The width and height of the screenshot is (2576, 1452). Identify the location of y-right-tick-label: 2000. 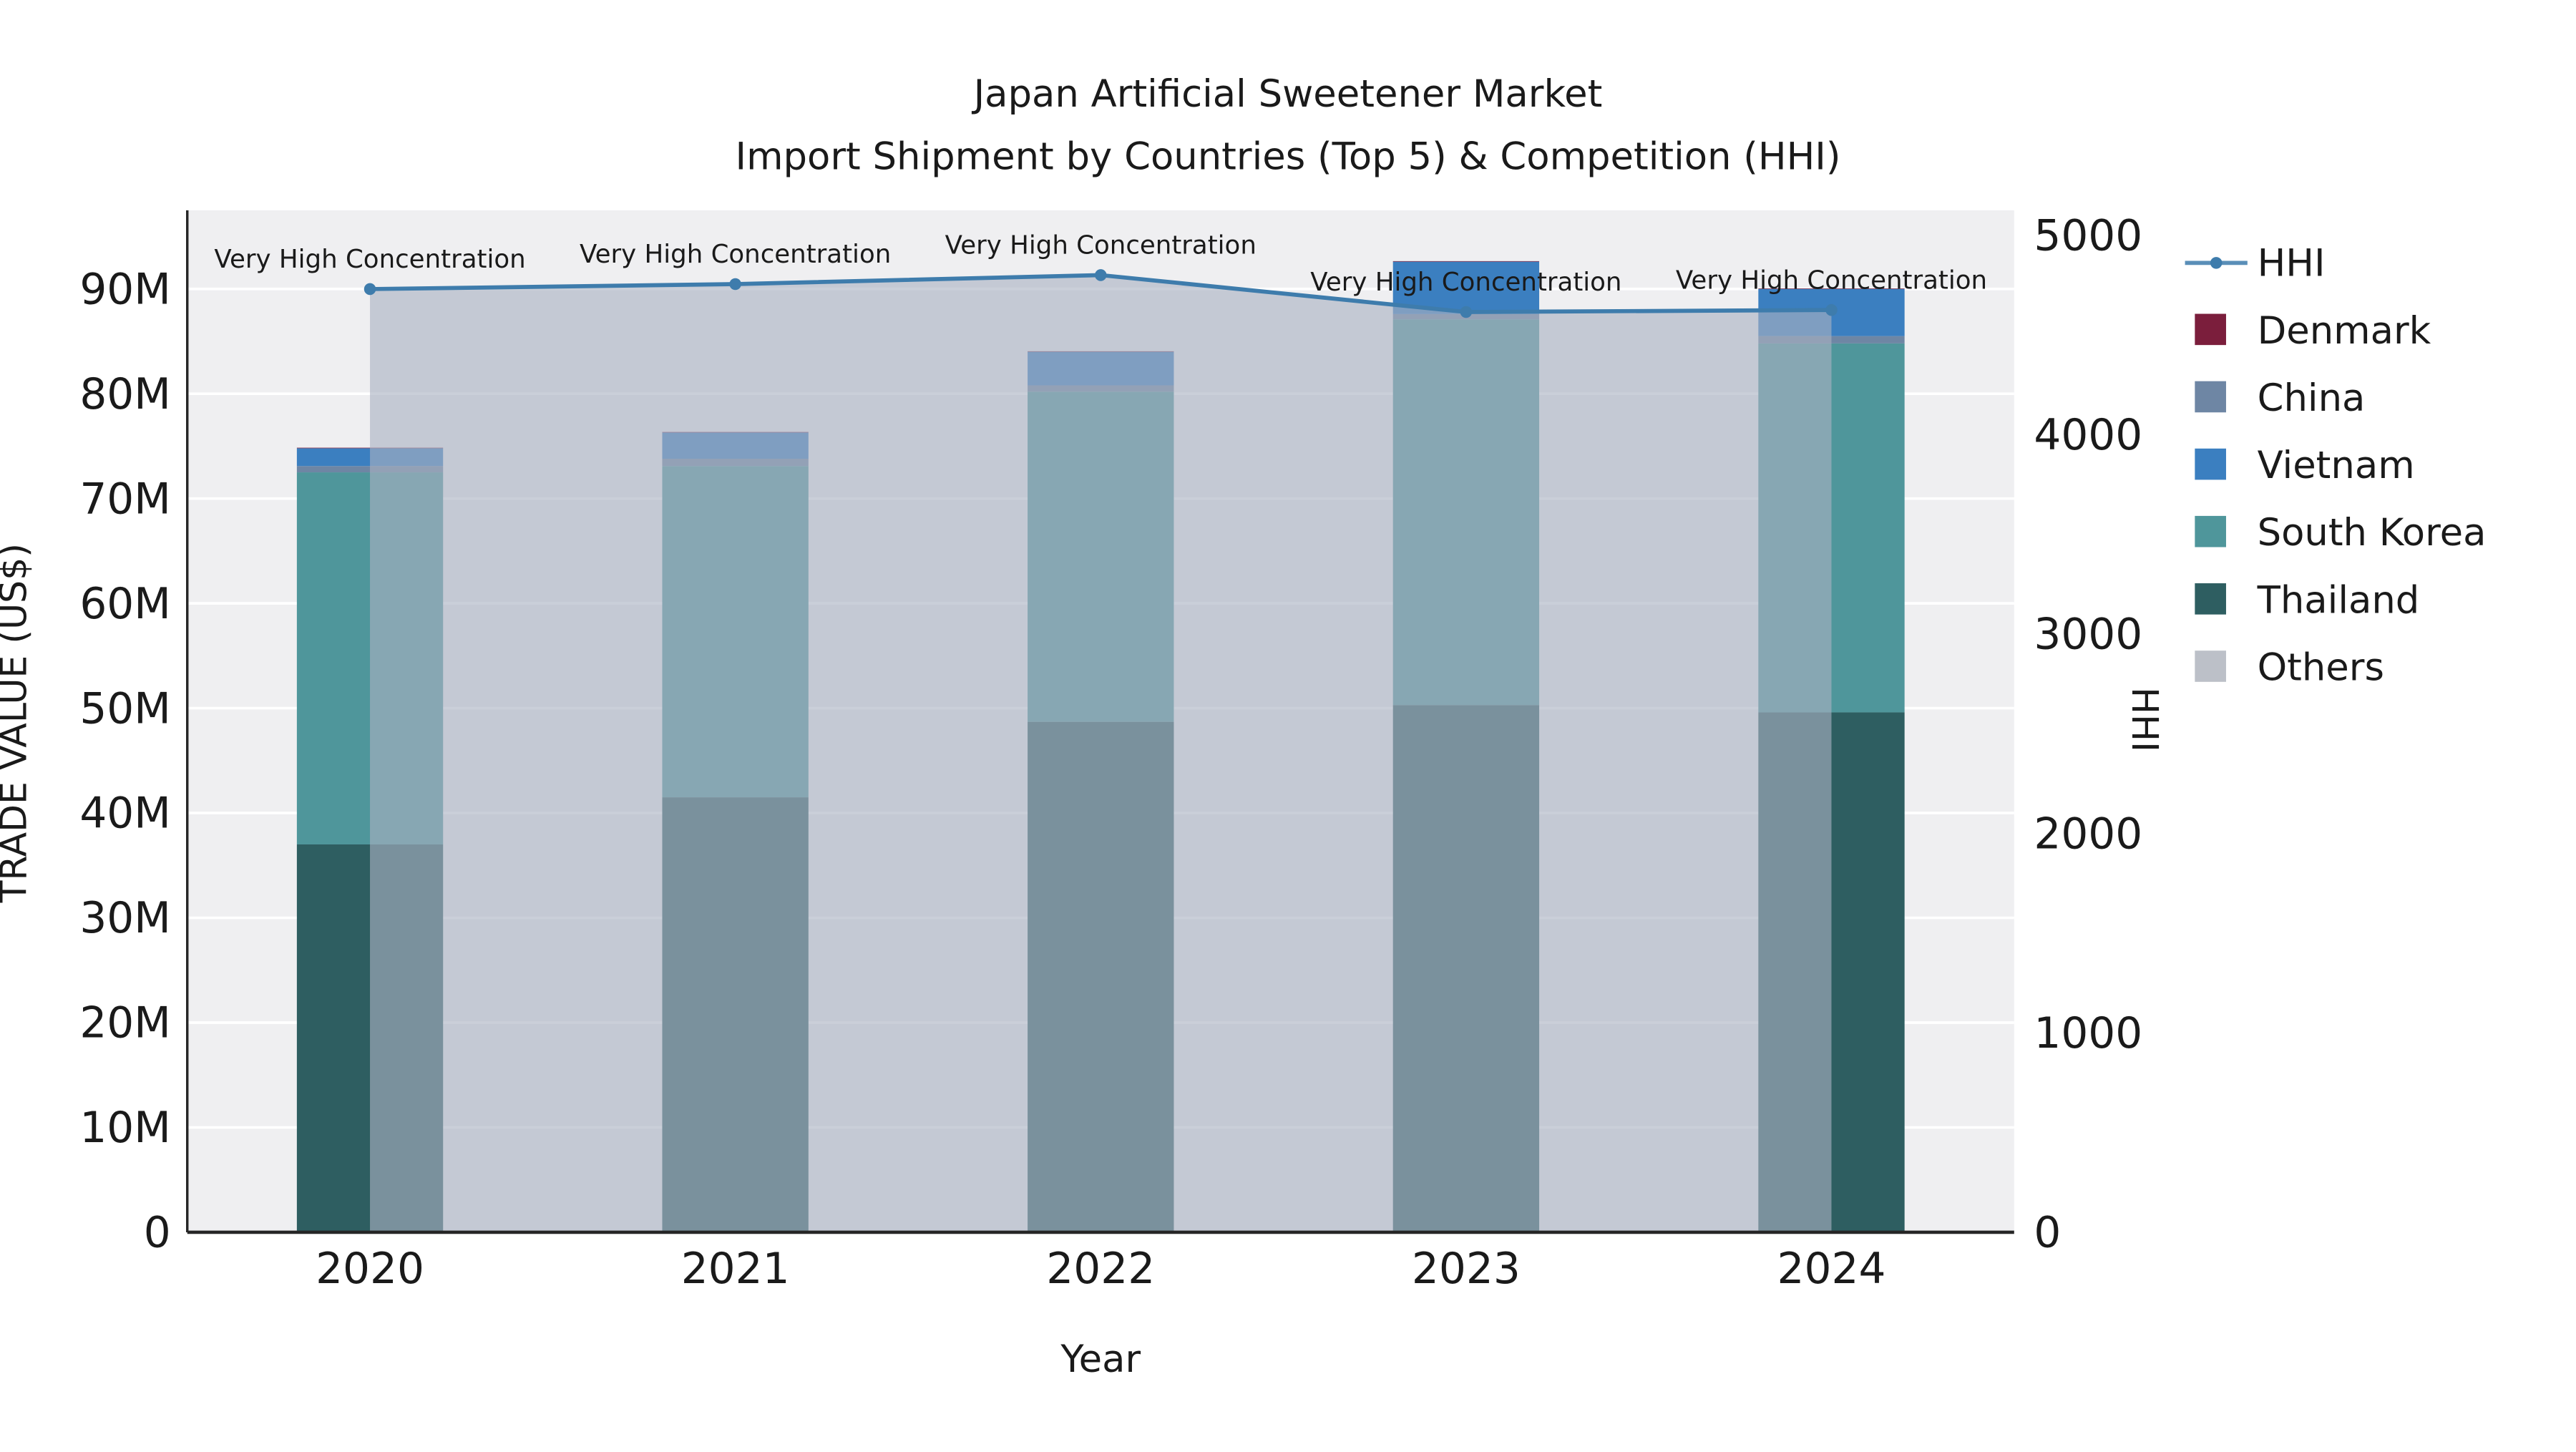
(2088, 834).